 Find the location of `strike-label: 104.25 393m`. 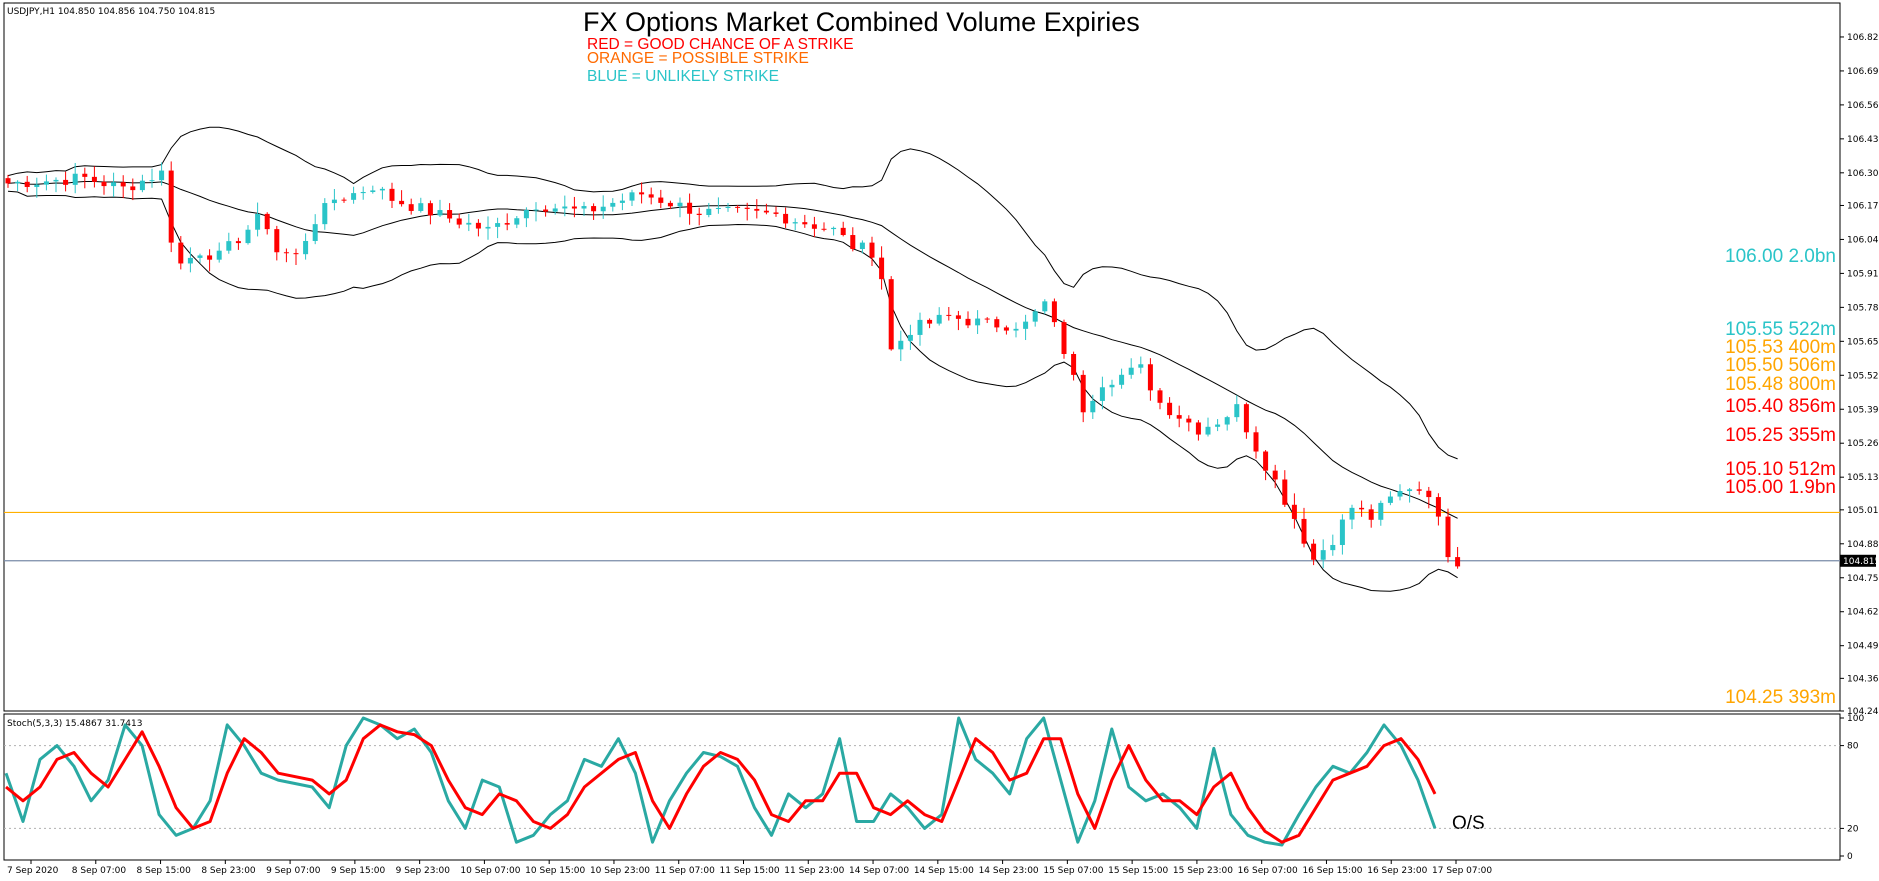

strike-label: 104.25 393m is located at coordinates (1780, 697).